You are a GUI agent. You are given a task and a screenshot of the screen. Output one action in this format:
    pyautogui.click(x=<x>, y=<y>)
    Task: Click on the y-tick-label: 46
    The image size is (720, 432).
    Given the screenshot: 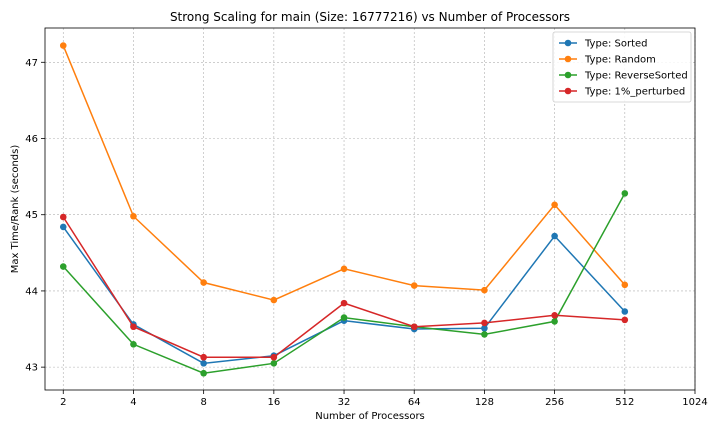 What is the action you would take?
    pyautogui.click(x=31, y=139)
    